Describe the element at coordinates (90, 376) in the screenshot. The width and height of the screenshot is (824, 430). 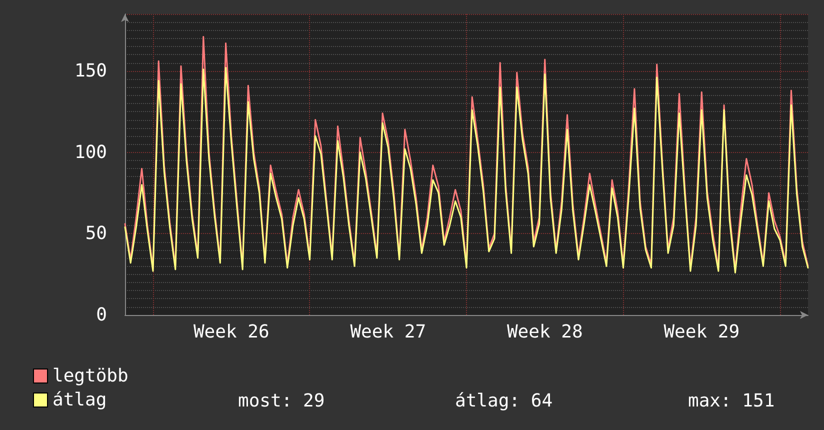
I see `legend-label: legtöbb` at that location.